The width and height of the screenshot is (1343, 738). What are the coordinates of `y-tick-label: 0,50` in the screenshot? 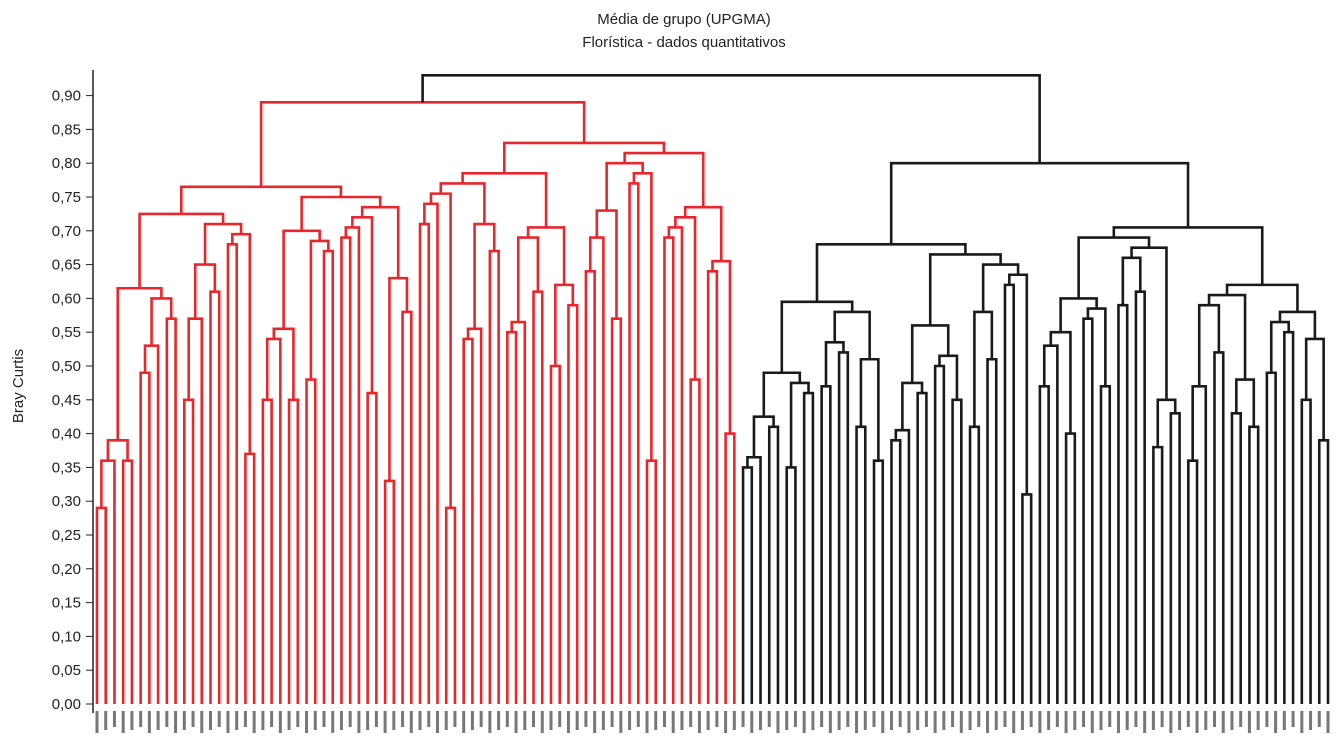 It's located at (66, 366).